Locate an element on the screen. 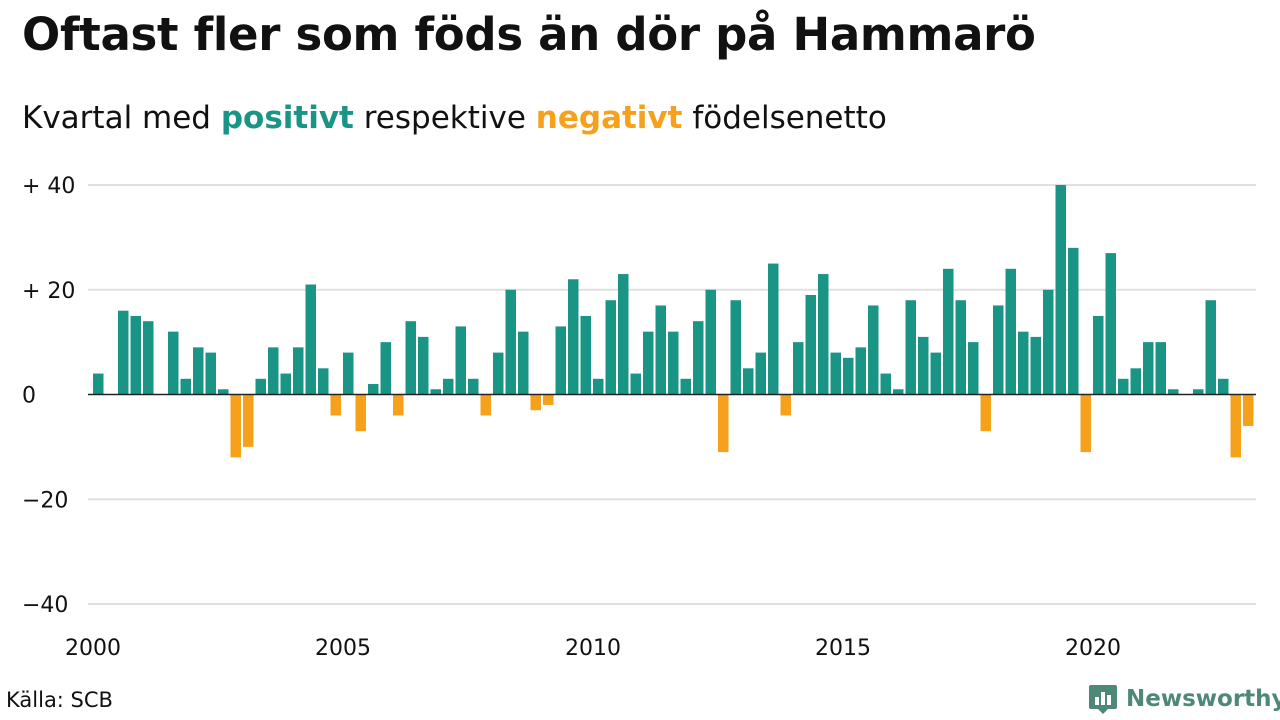 The width and height of the screenshot is (1280, 720). subtitle-negative-label: negativt is located at coordinates (609, 118).